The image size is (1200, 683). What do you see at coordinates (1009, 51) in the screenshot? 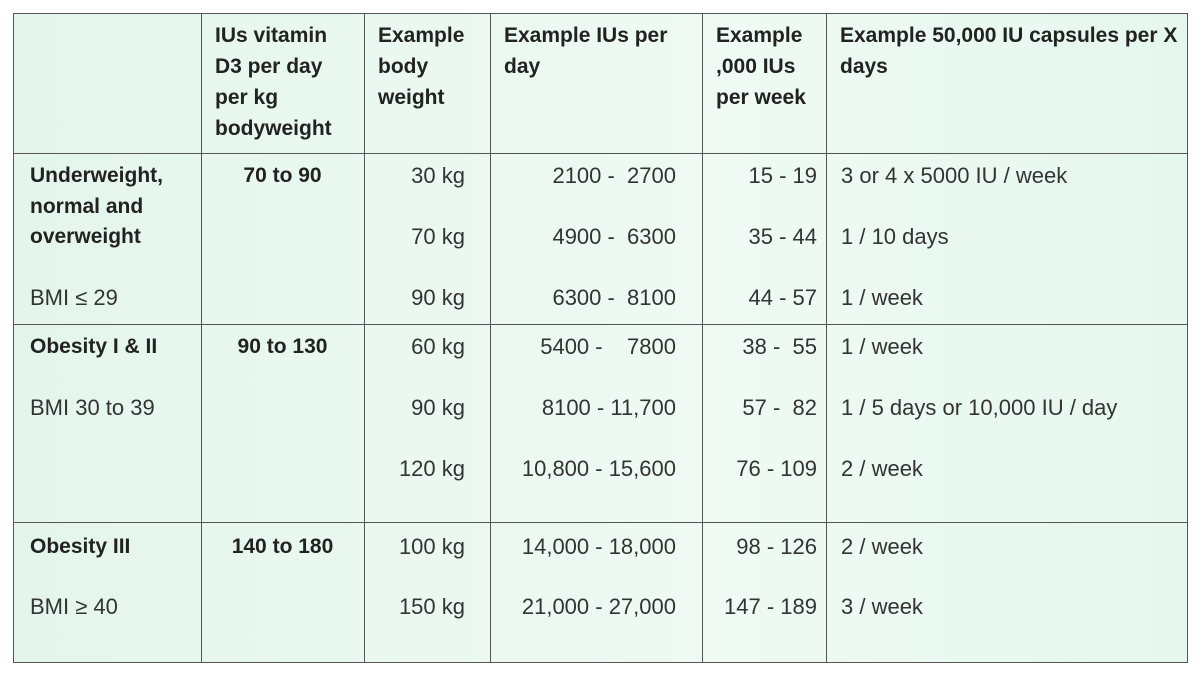
I see `header-cell: Example 50,000 IU capsules per X days` at bounding box center [1009, 51].